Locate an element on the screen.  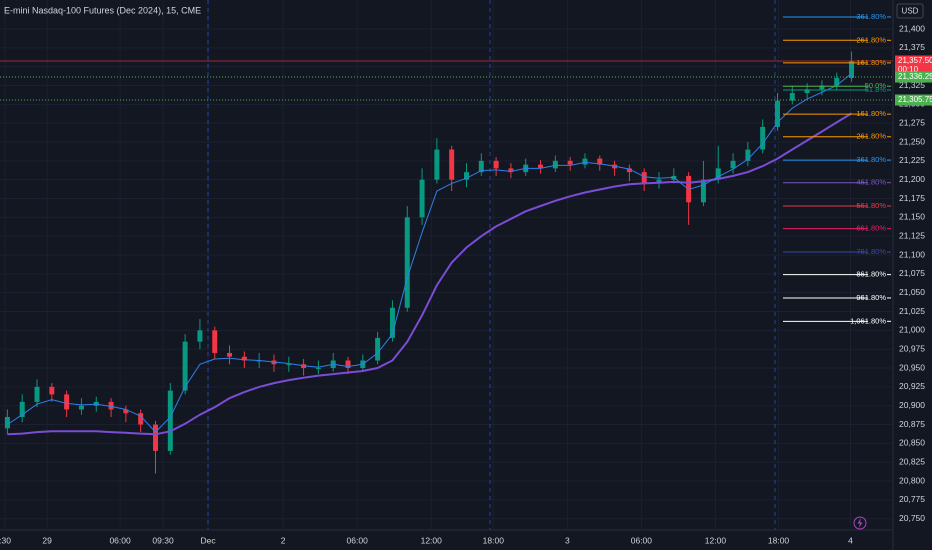
x-tick-label: 29 is located at coordinates (47, 540).